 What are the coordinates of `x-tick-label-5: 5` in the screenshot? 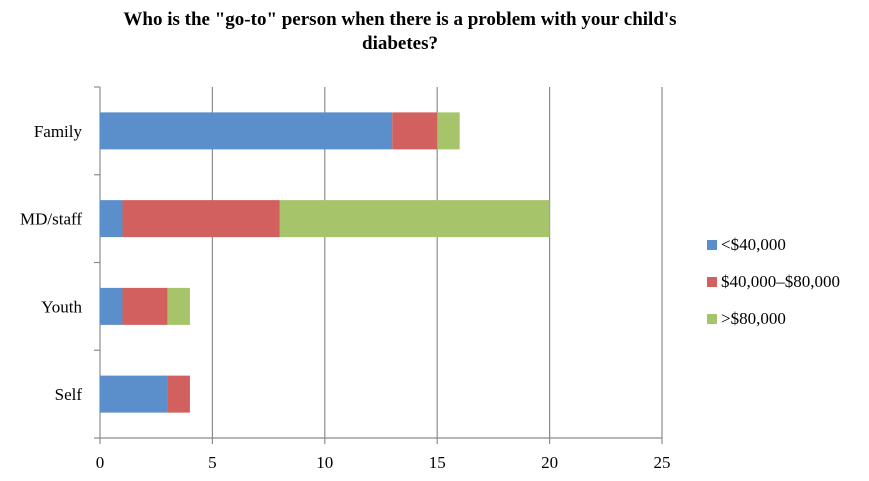 It's located at (212, 462).